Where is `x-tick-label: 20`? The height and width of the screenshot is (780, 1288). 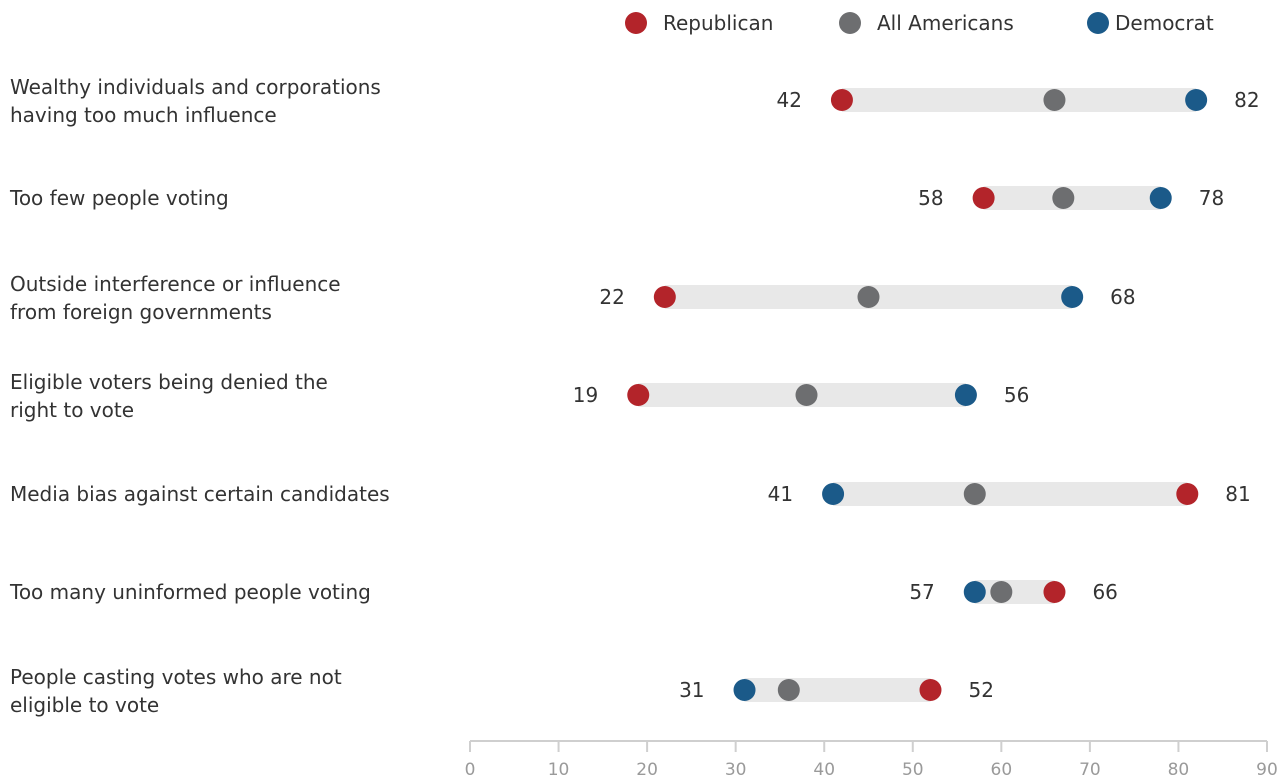
x-tick-label: 20 is located at coordinates (647, 770).